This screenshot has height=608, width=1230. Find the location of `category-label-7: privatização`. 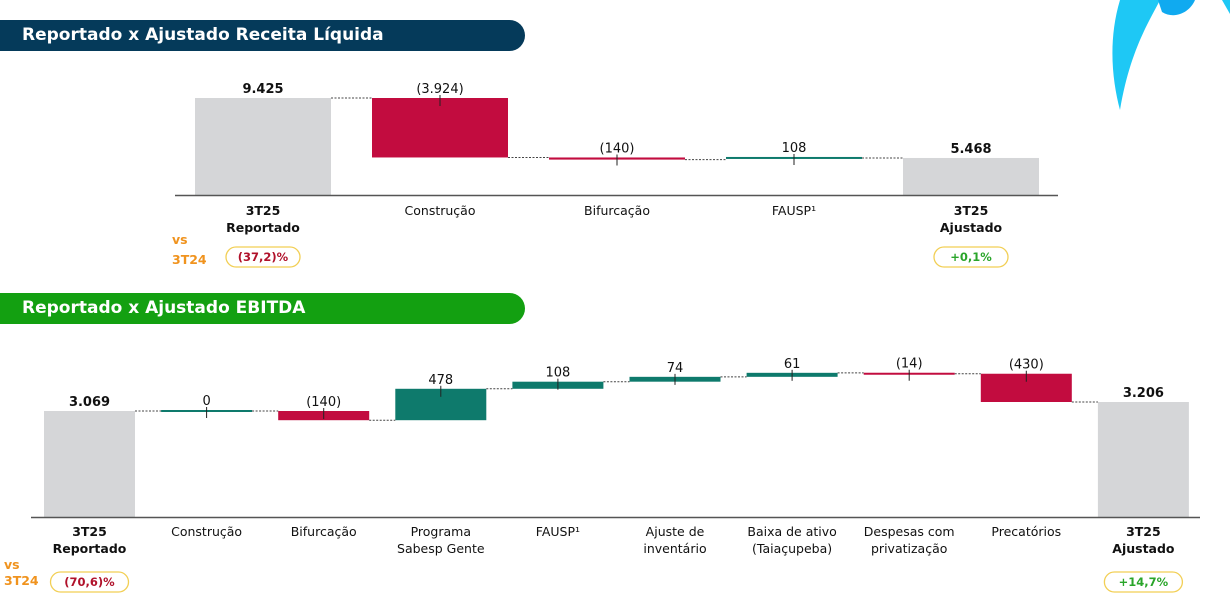

category-label-7: privatização is located at coordinates (909, 548).